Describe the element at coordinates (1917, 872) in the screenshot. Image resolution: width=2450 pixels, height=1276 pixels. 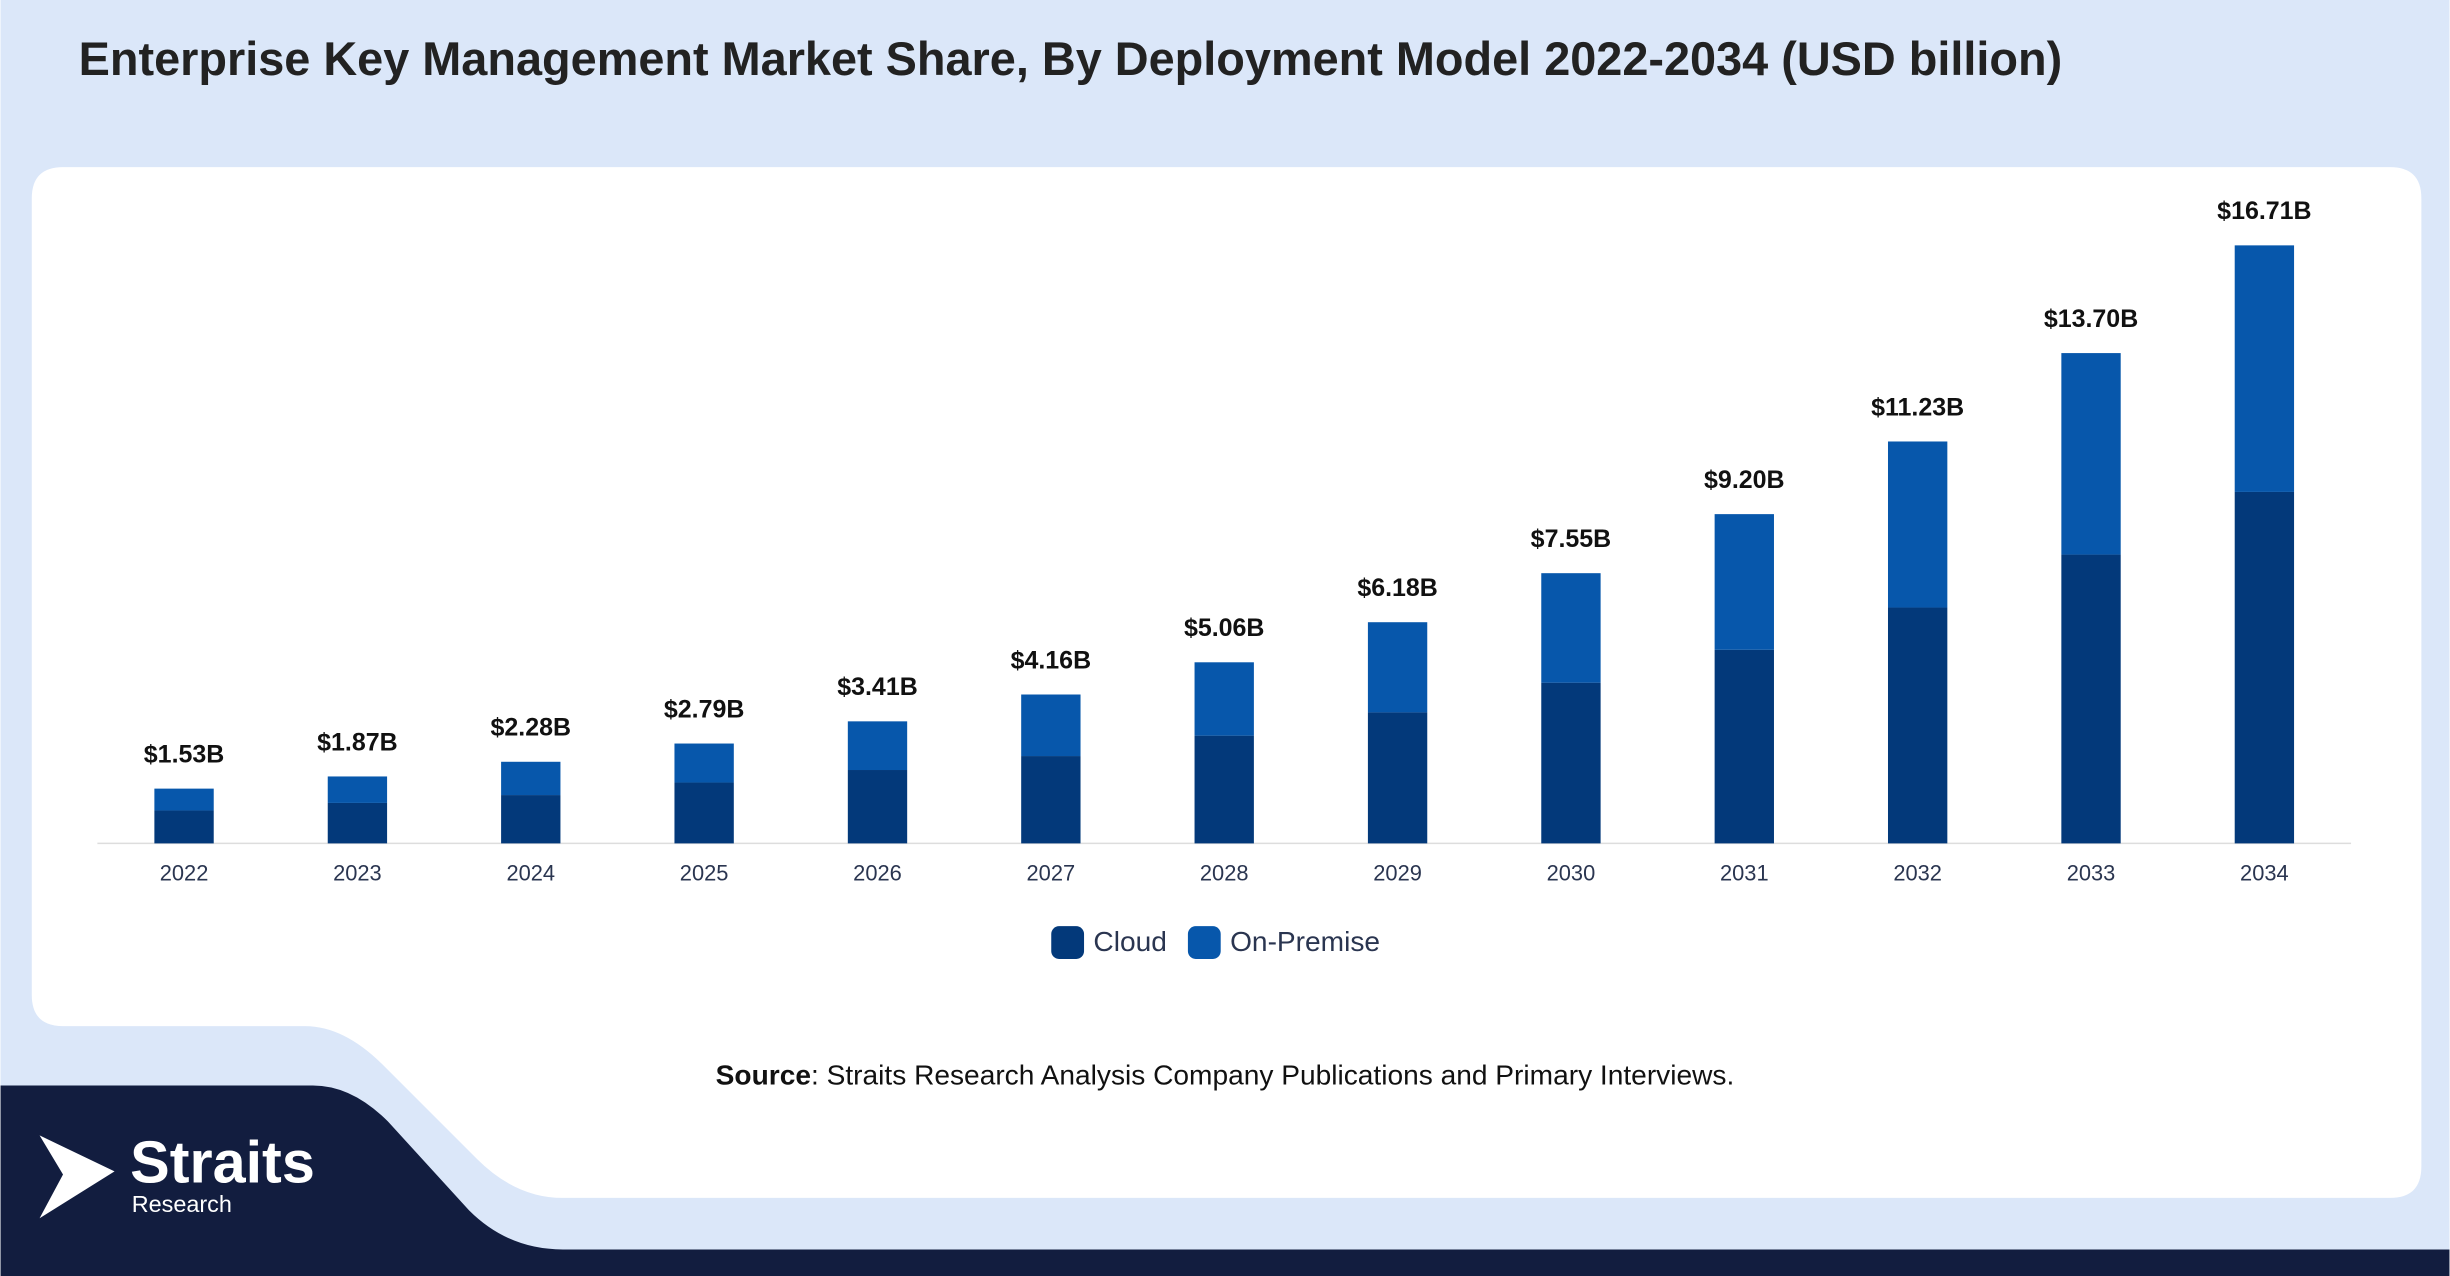
I see `x-tick-label: 2032` at that location.